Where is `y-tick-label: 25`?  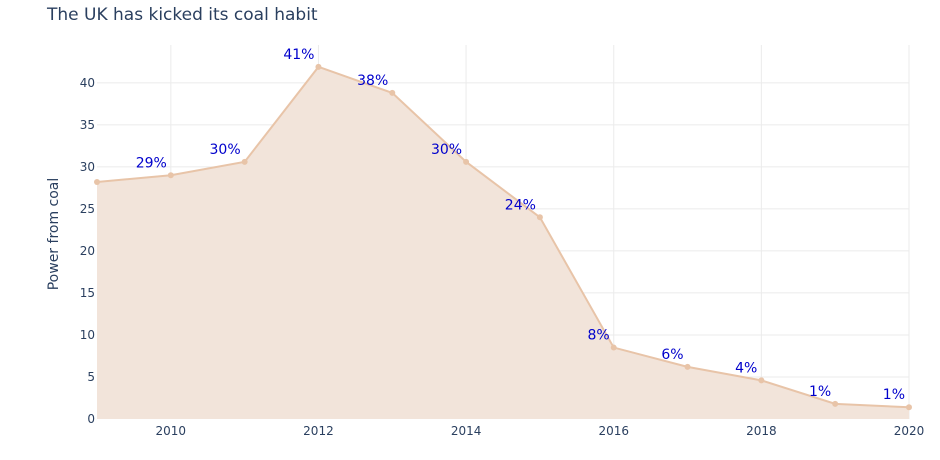
y-tick-label: 25 is located at coordinates (87, 209).